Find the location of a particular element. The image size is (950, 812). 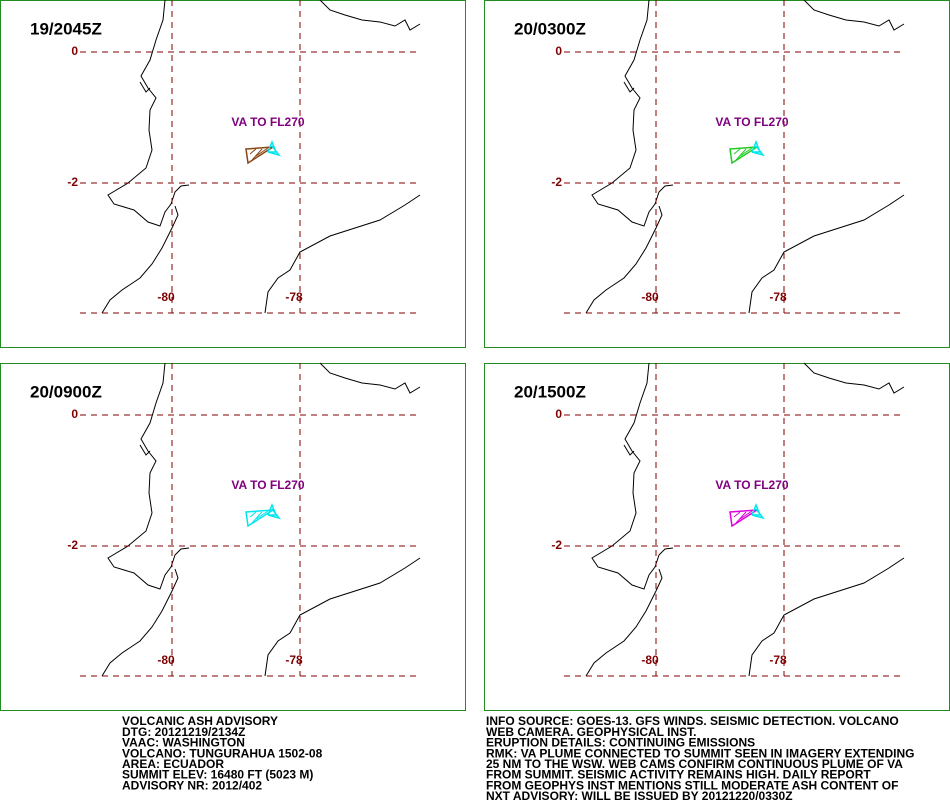

advisory-line: WEB CAMERA. GEOPHYSICAL INST. is located at coordinates (591, 732).